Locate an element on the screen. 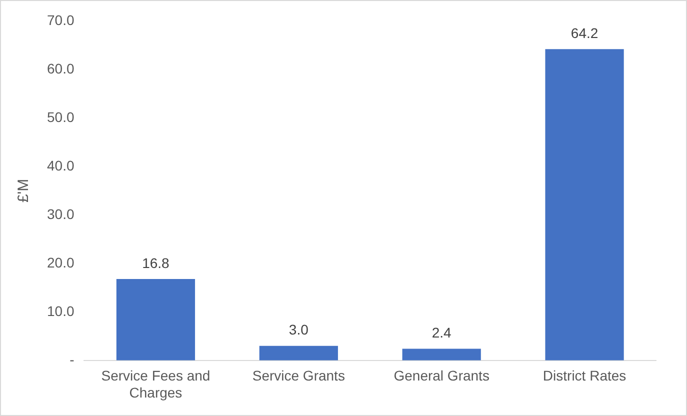  y-tick-label: 40.0 is located at coordinates (60, 165).